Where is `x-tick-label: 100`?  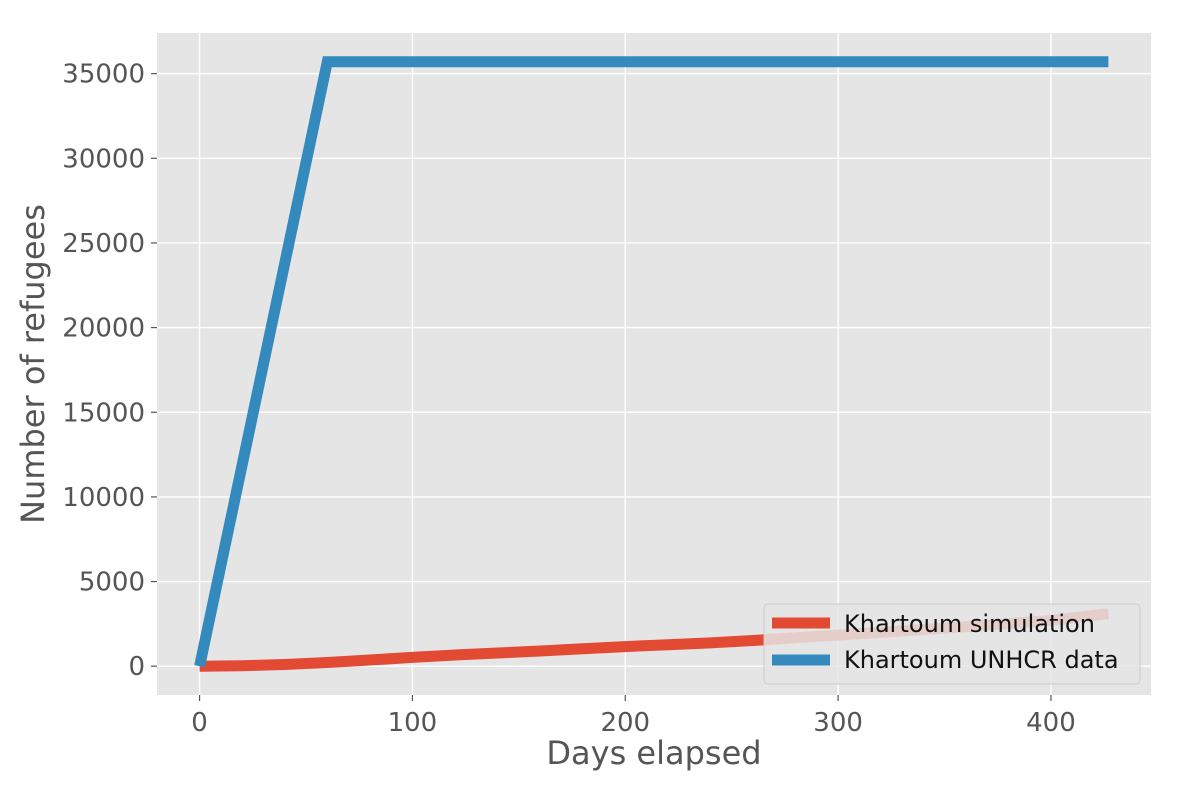 x-tick-label: 100 is located at coordinates (413, 723).